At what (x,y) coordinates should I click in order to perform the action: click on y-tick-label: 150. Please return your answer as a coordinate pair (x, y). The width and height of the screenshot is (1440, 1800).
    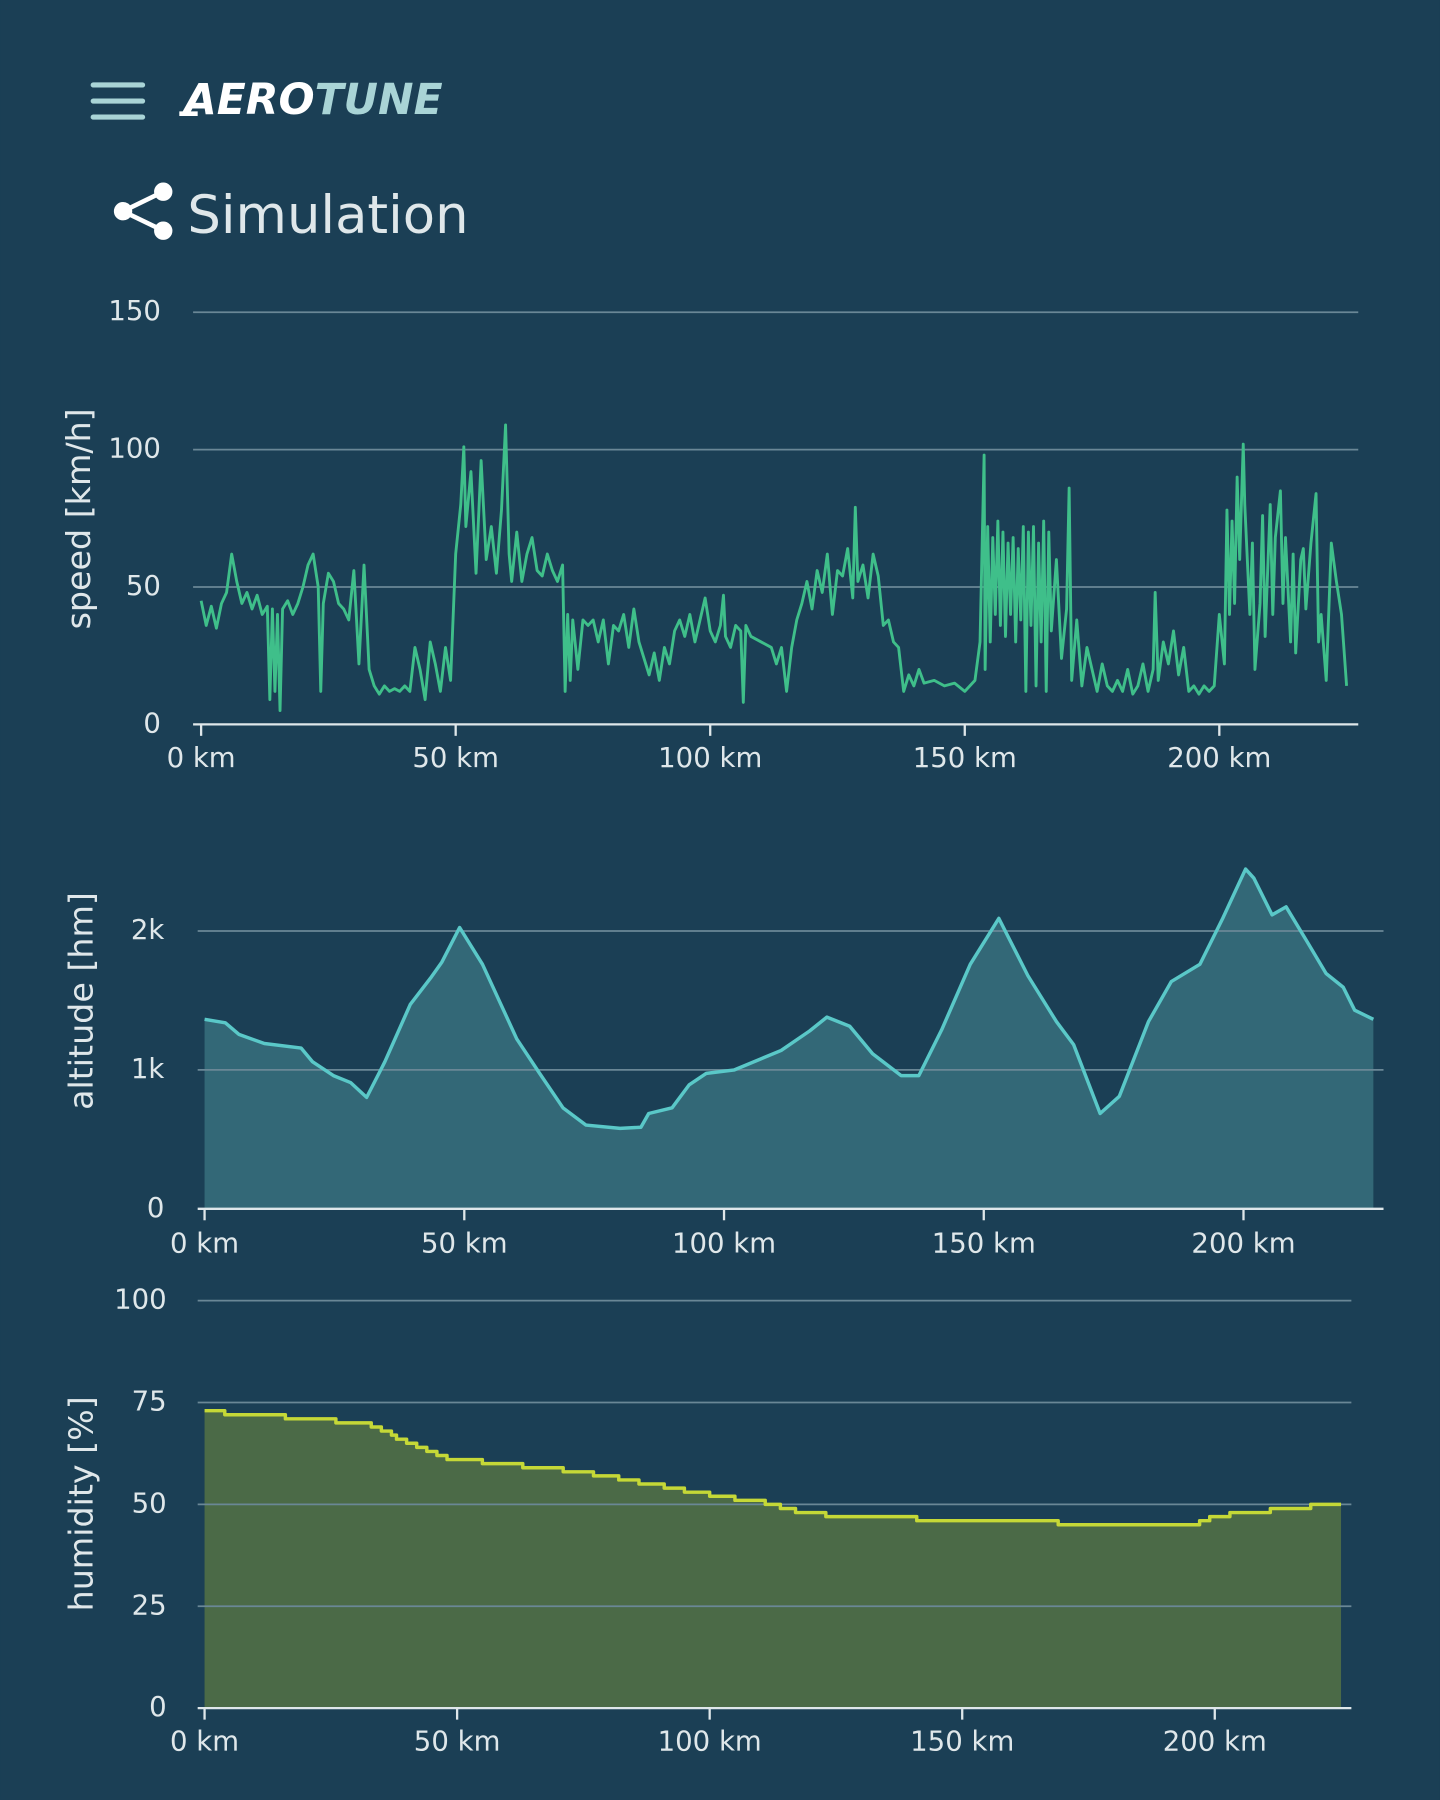
    Looking at the image, I should click on (134, 311).